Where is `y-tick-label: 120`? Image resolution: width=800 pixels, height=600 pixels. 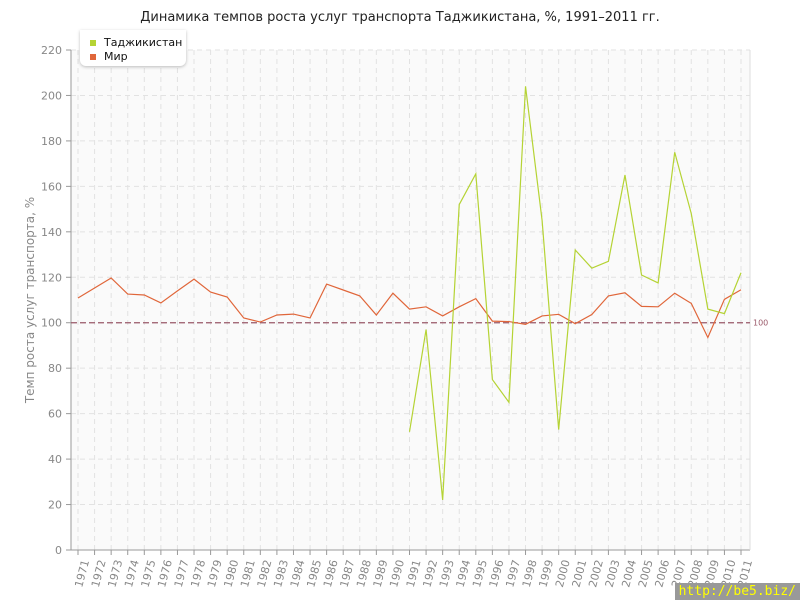
y-tick-label: 120 is located at coordinates (51, 277).